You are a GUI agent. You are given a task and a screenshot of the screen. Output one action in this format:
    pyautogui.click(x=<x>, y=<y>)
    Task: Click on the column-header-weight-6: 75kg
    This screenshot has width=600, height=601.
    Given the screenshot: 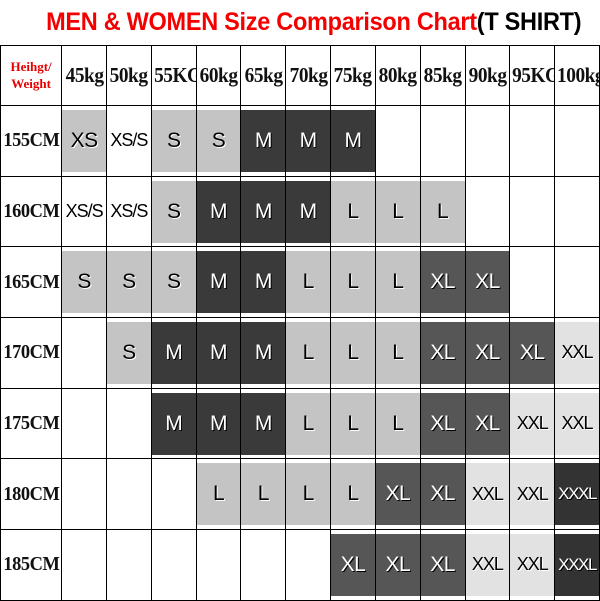 What is the action you would take?
    pyautogui.click(x=353, y=75)
    